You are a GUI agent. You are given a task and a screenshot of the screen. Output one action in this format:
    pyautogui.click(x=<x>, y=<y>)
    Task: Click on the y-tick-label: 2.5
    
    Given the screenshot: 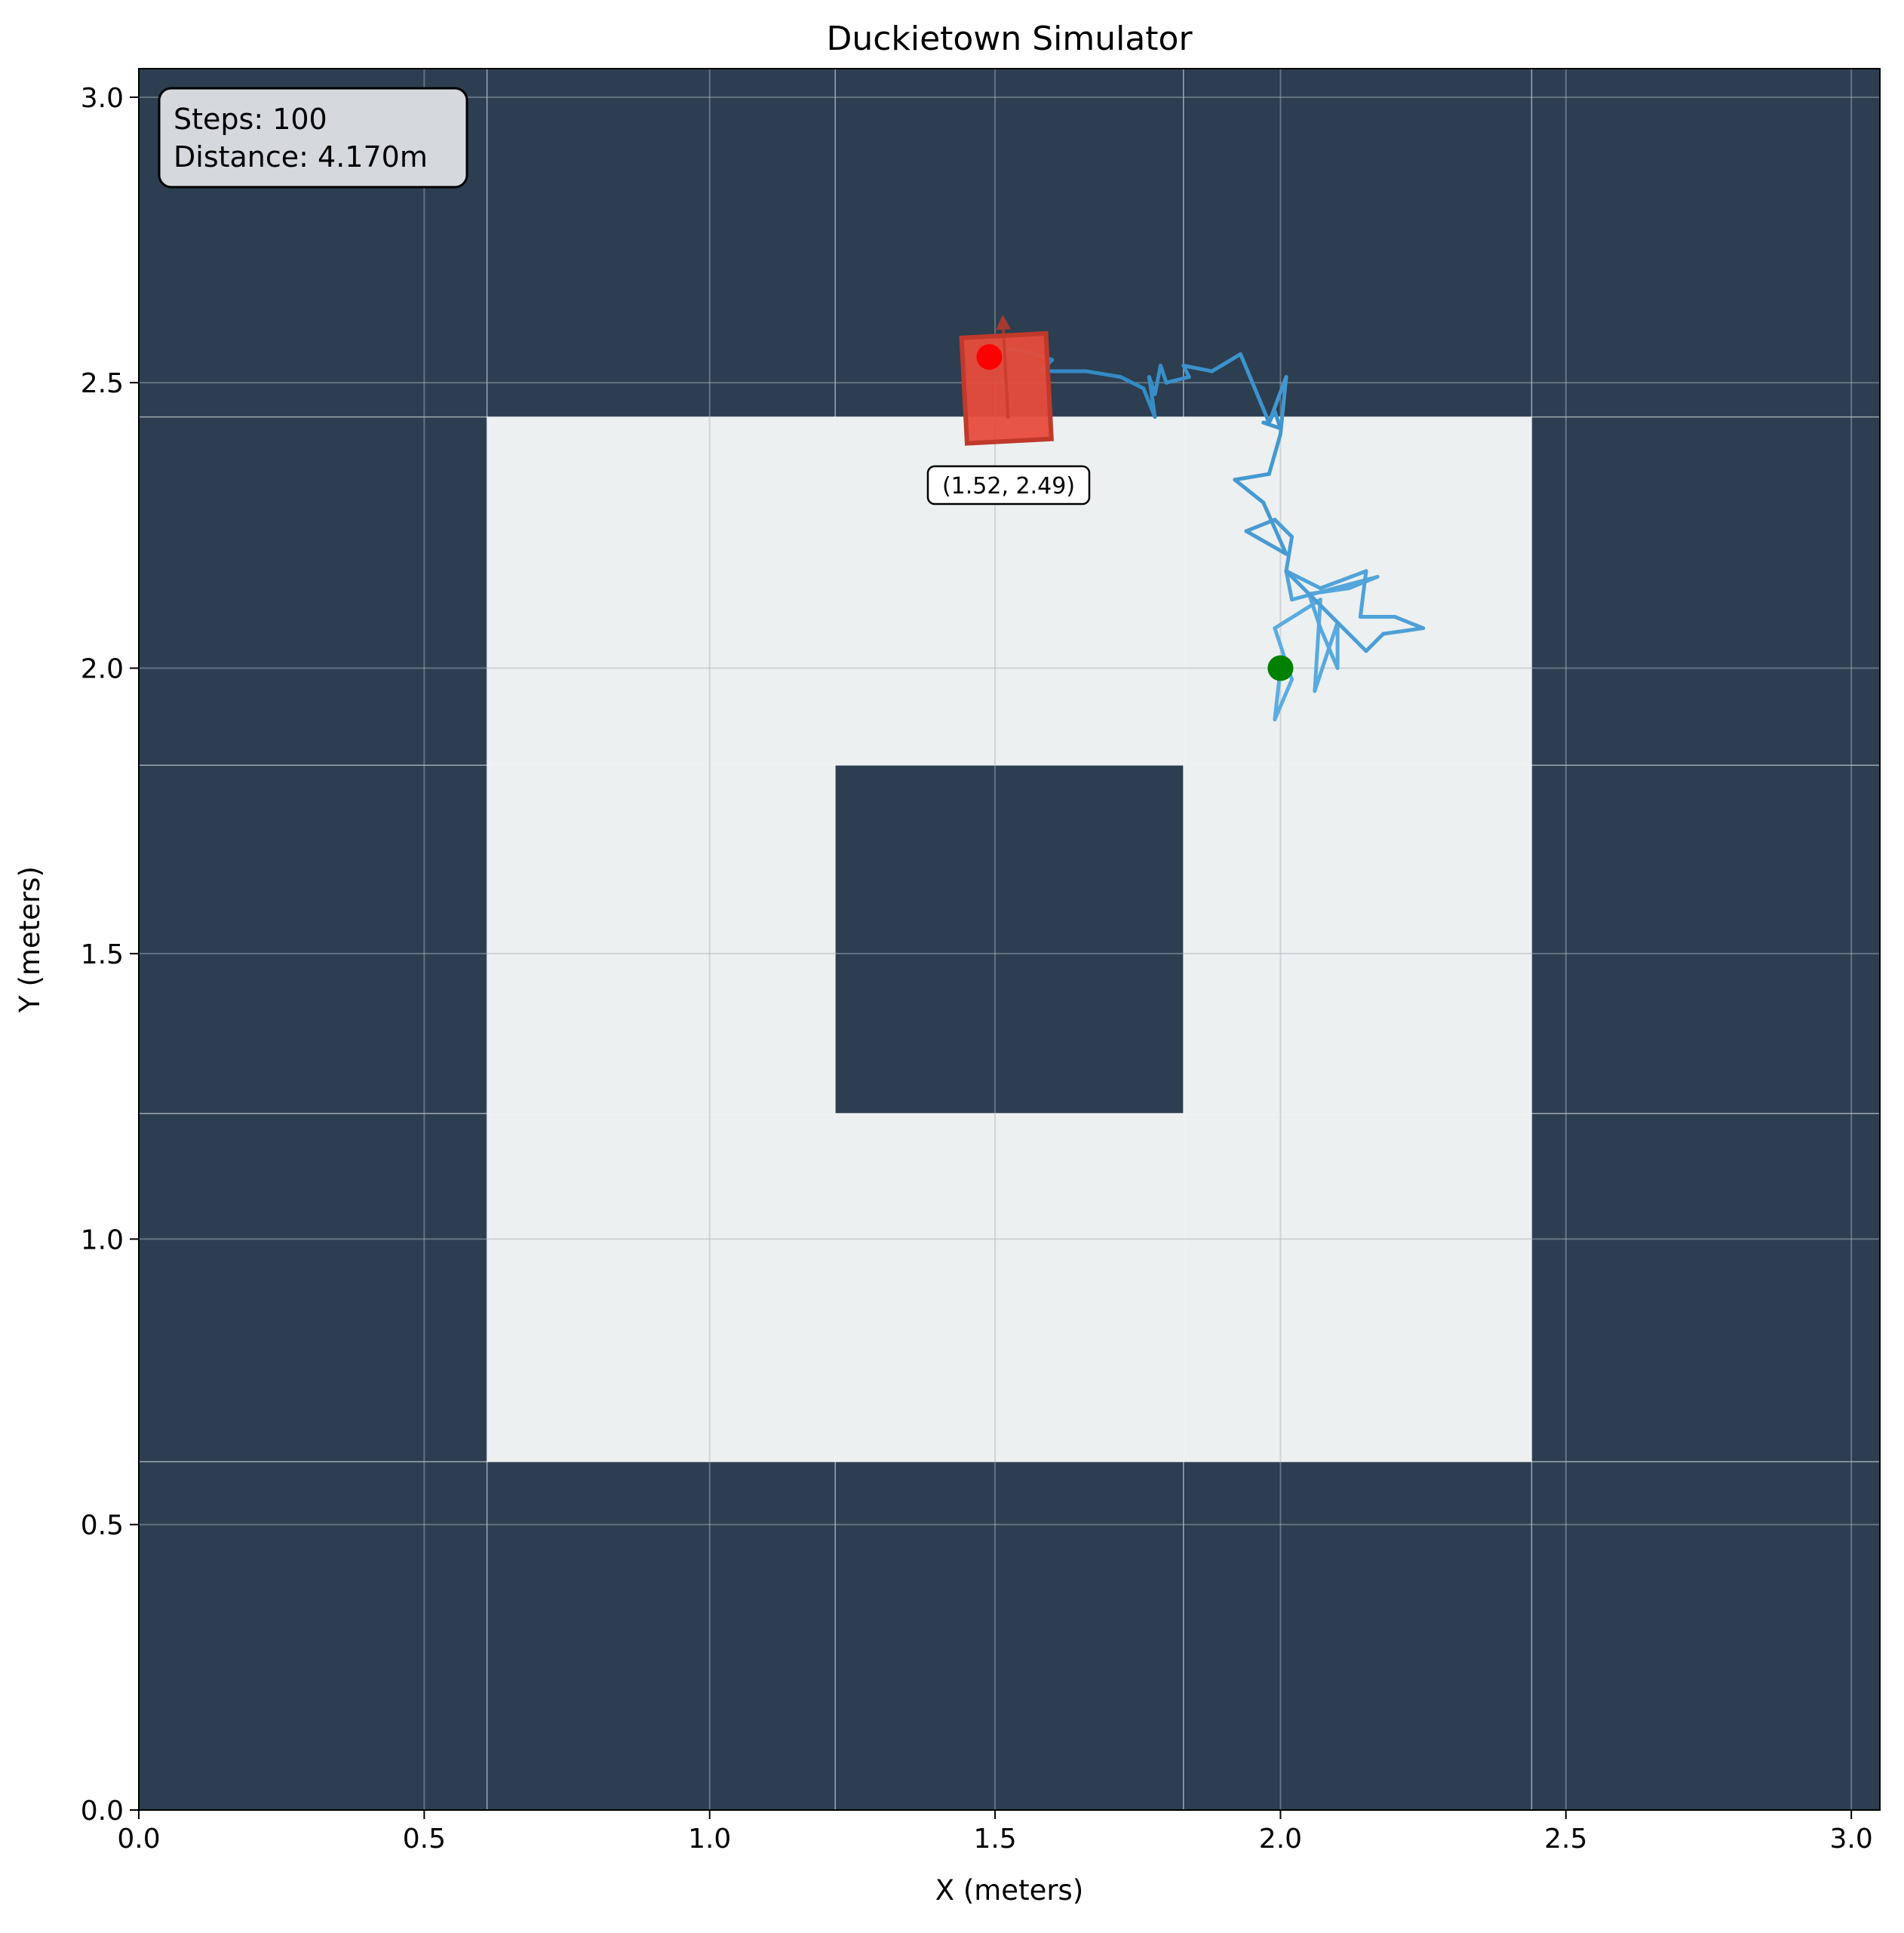 What is the action you would take?
    pyautogui.click(x=102, y=383)
    